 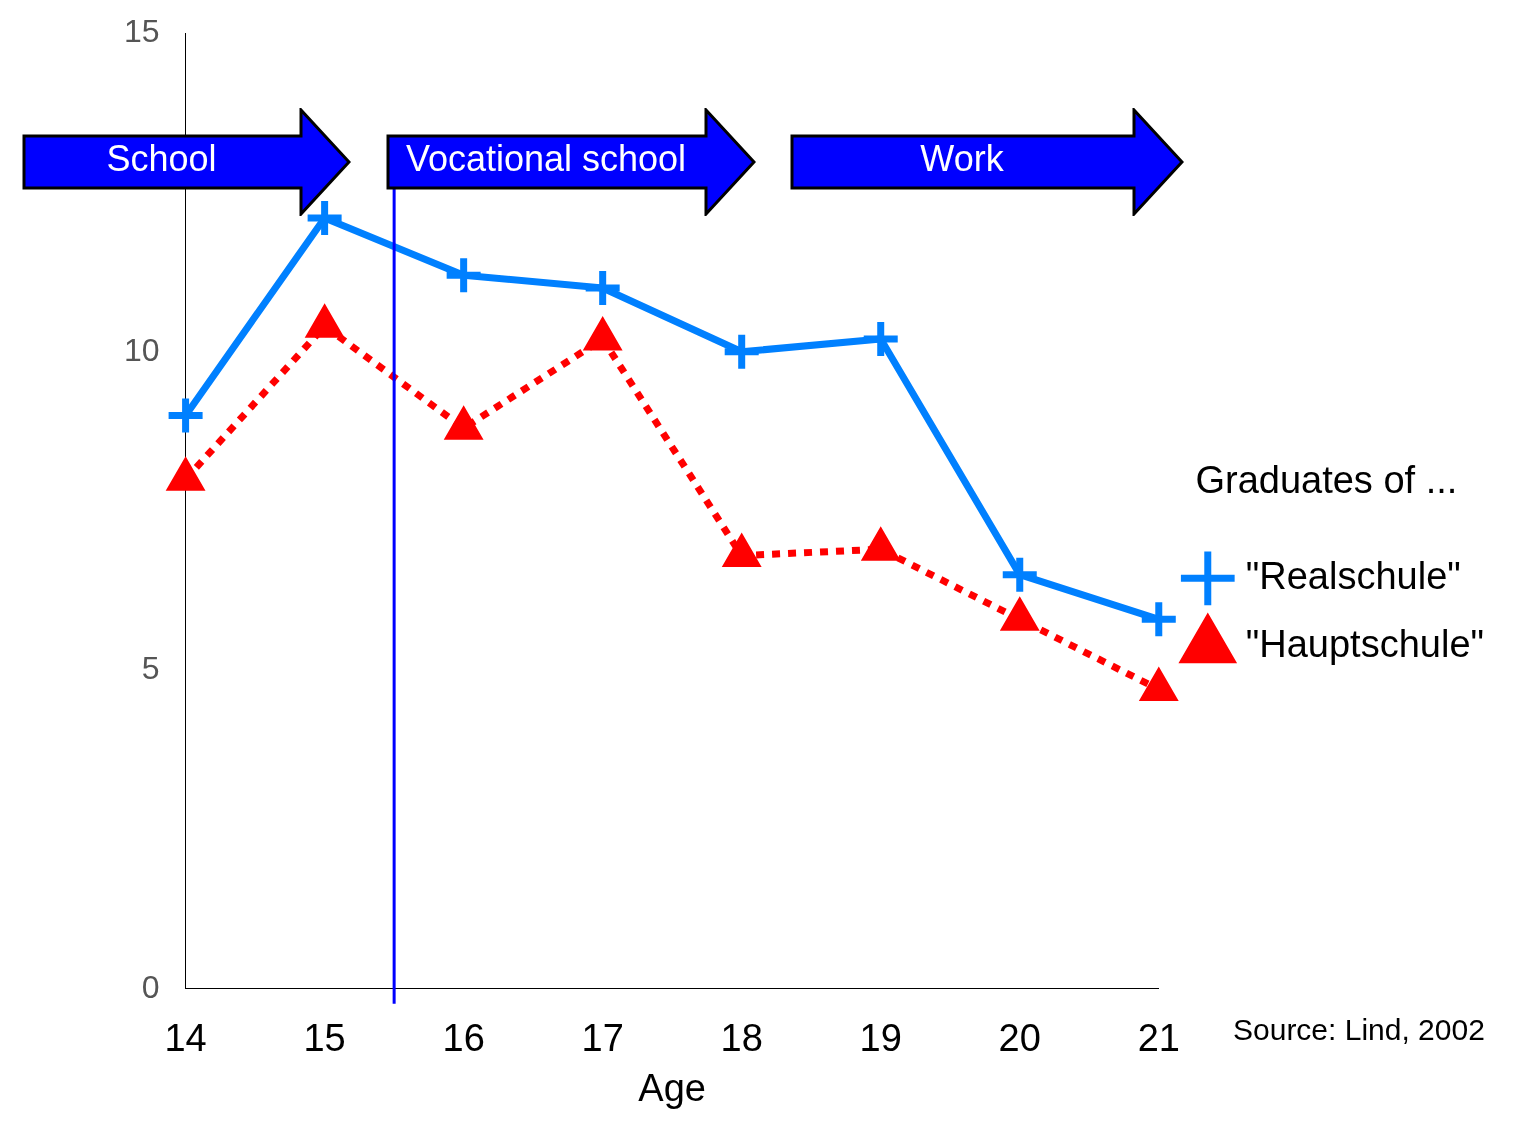 What do you see at coordinates (142, 31) in the screenshot?
I see `y-tick-label: 15` at bounding box center [142, 31].